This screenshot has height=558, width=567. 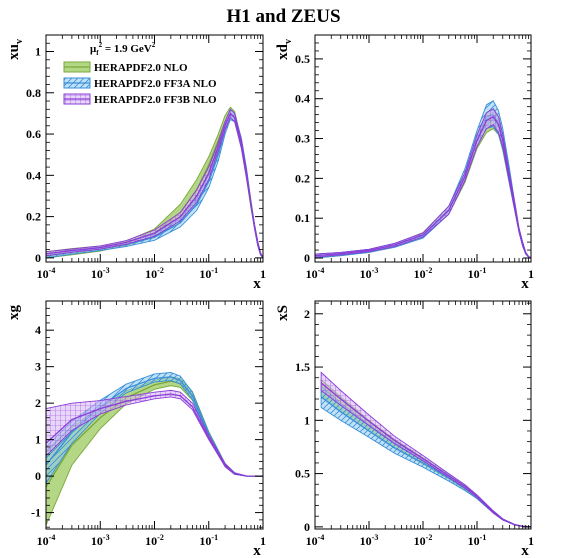 What do you see at coordinates (141, 68) in the screenshot?
I see `legend-label: HERAPDF2.0 NLO` at bounding box center [141, 68].